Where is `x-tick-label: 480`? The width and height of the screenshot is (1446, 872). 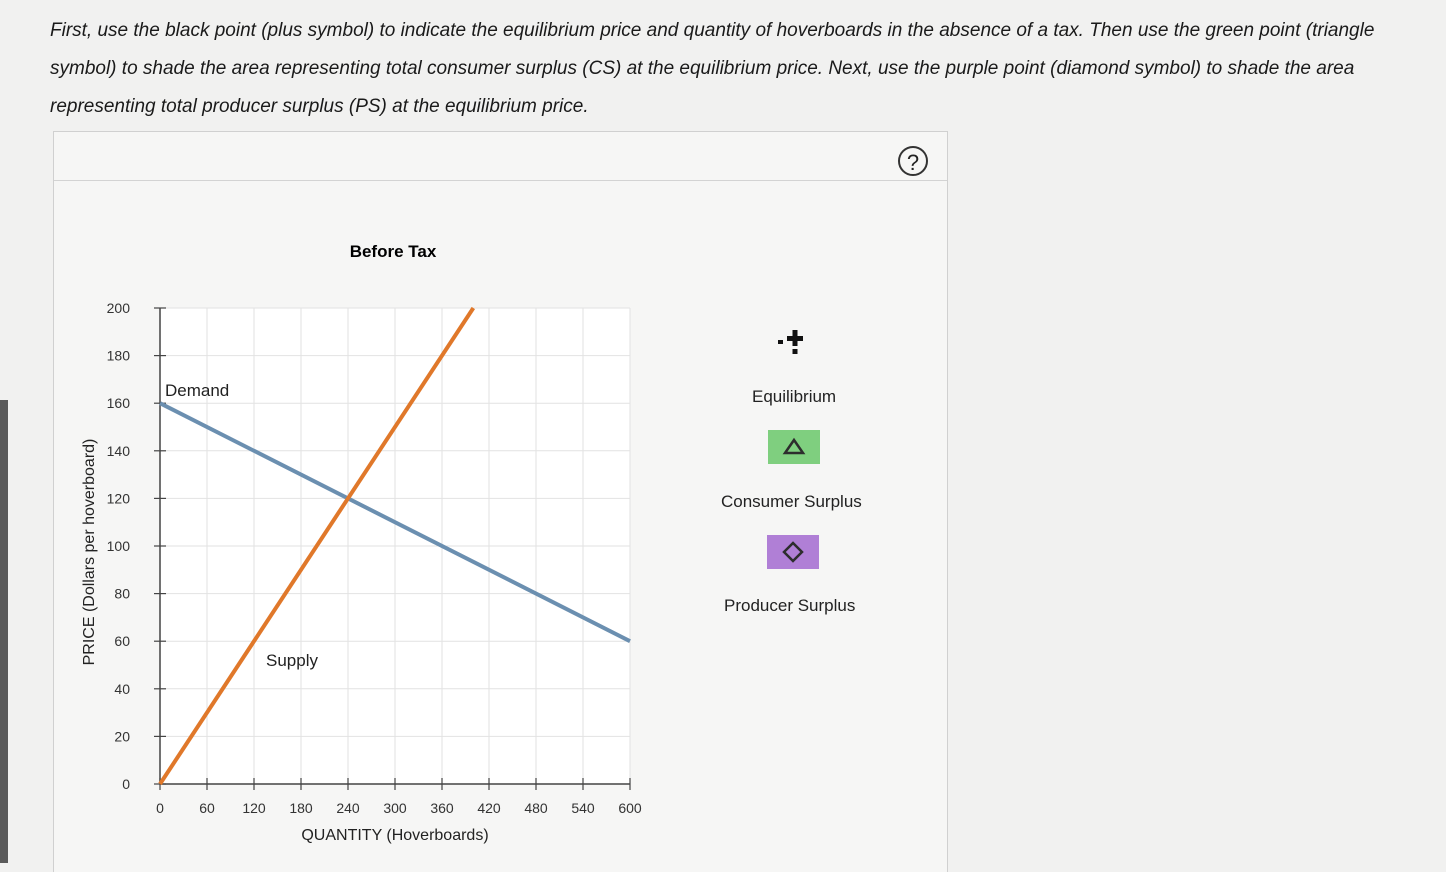 x-tick-label: 480 is located at coordinates (536, 808).